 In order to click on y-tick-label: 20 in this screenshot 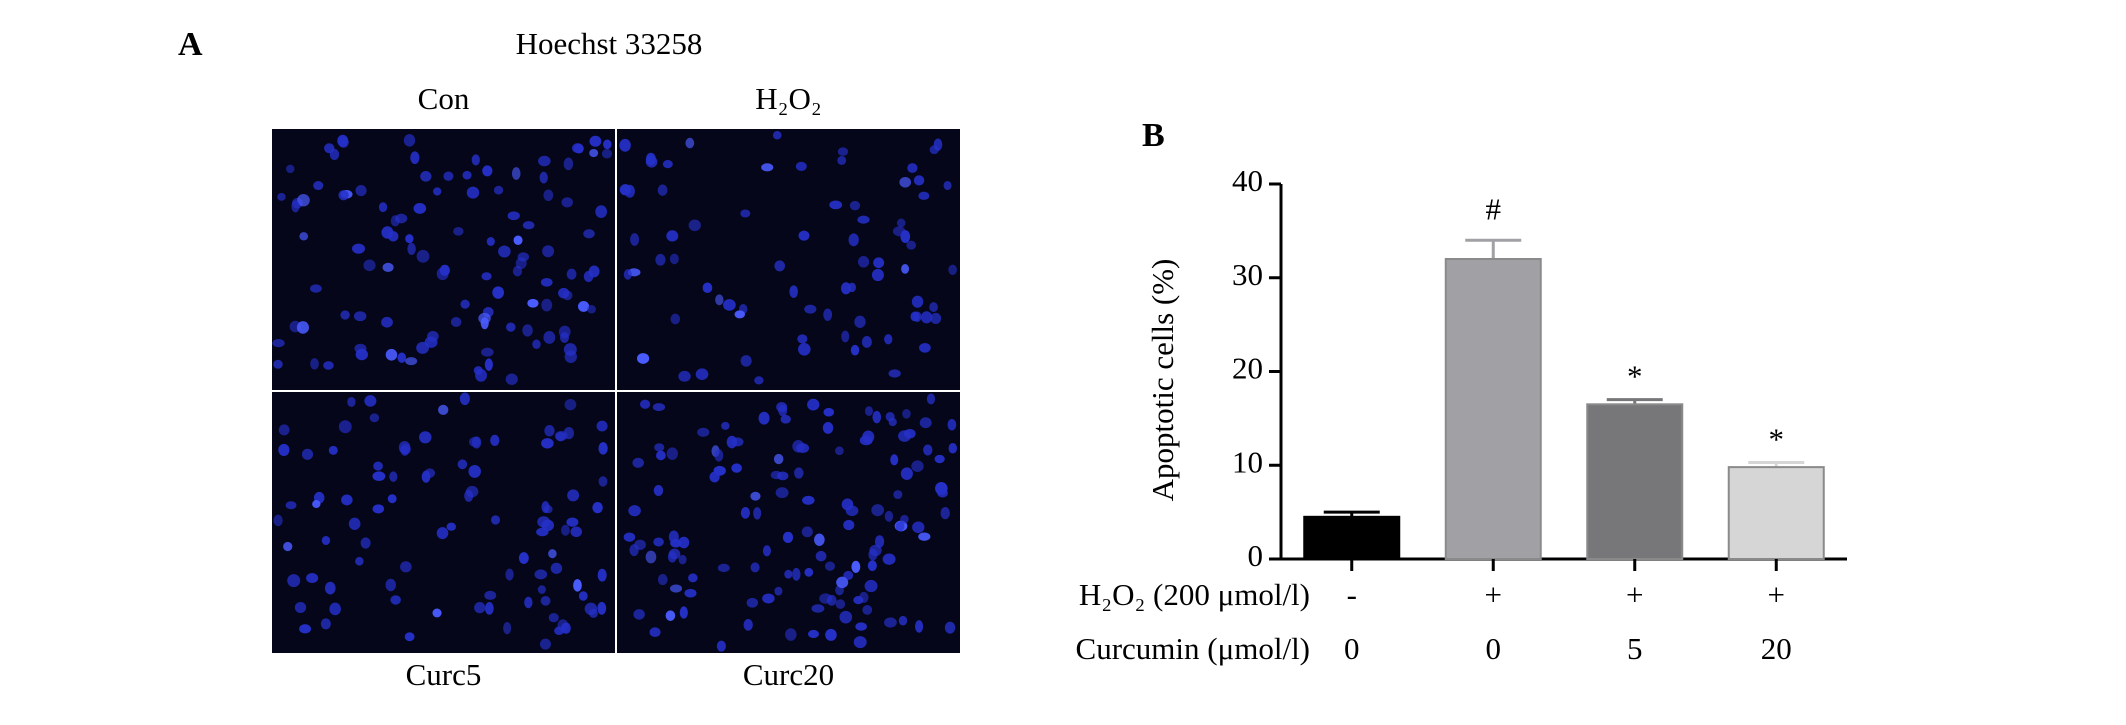, I will do `click(1247, 368)`.